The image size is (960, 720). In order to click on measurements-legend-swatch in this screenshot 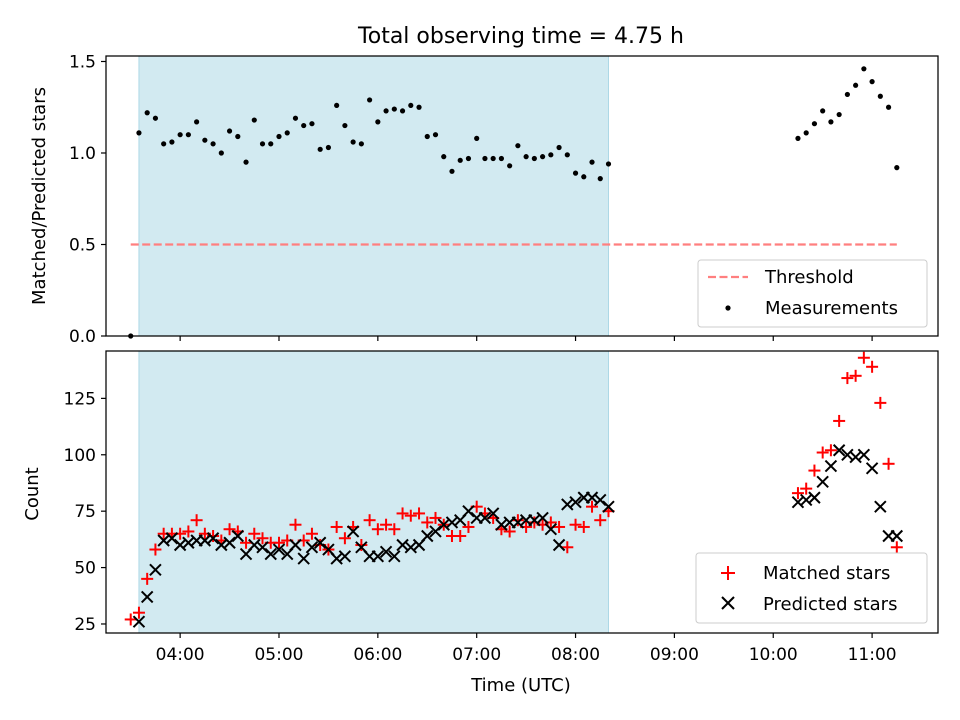, I will do `click(728, 308)`.